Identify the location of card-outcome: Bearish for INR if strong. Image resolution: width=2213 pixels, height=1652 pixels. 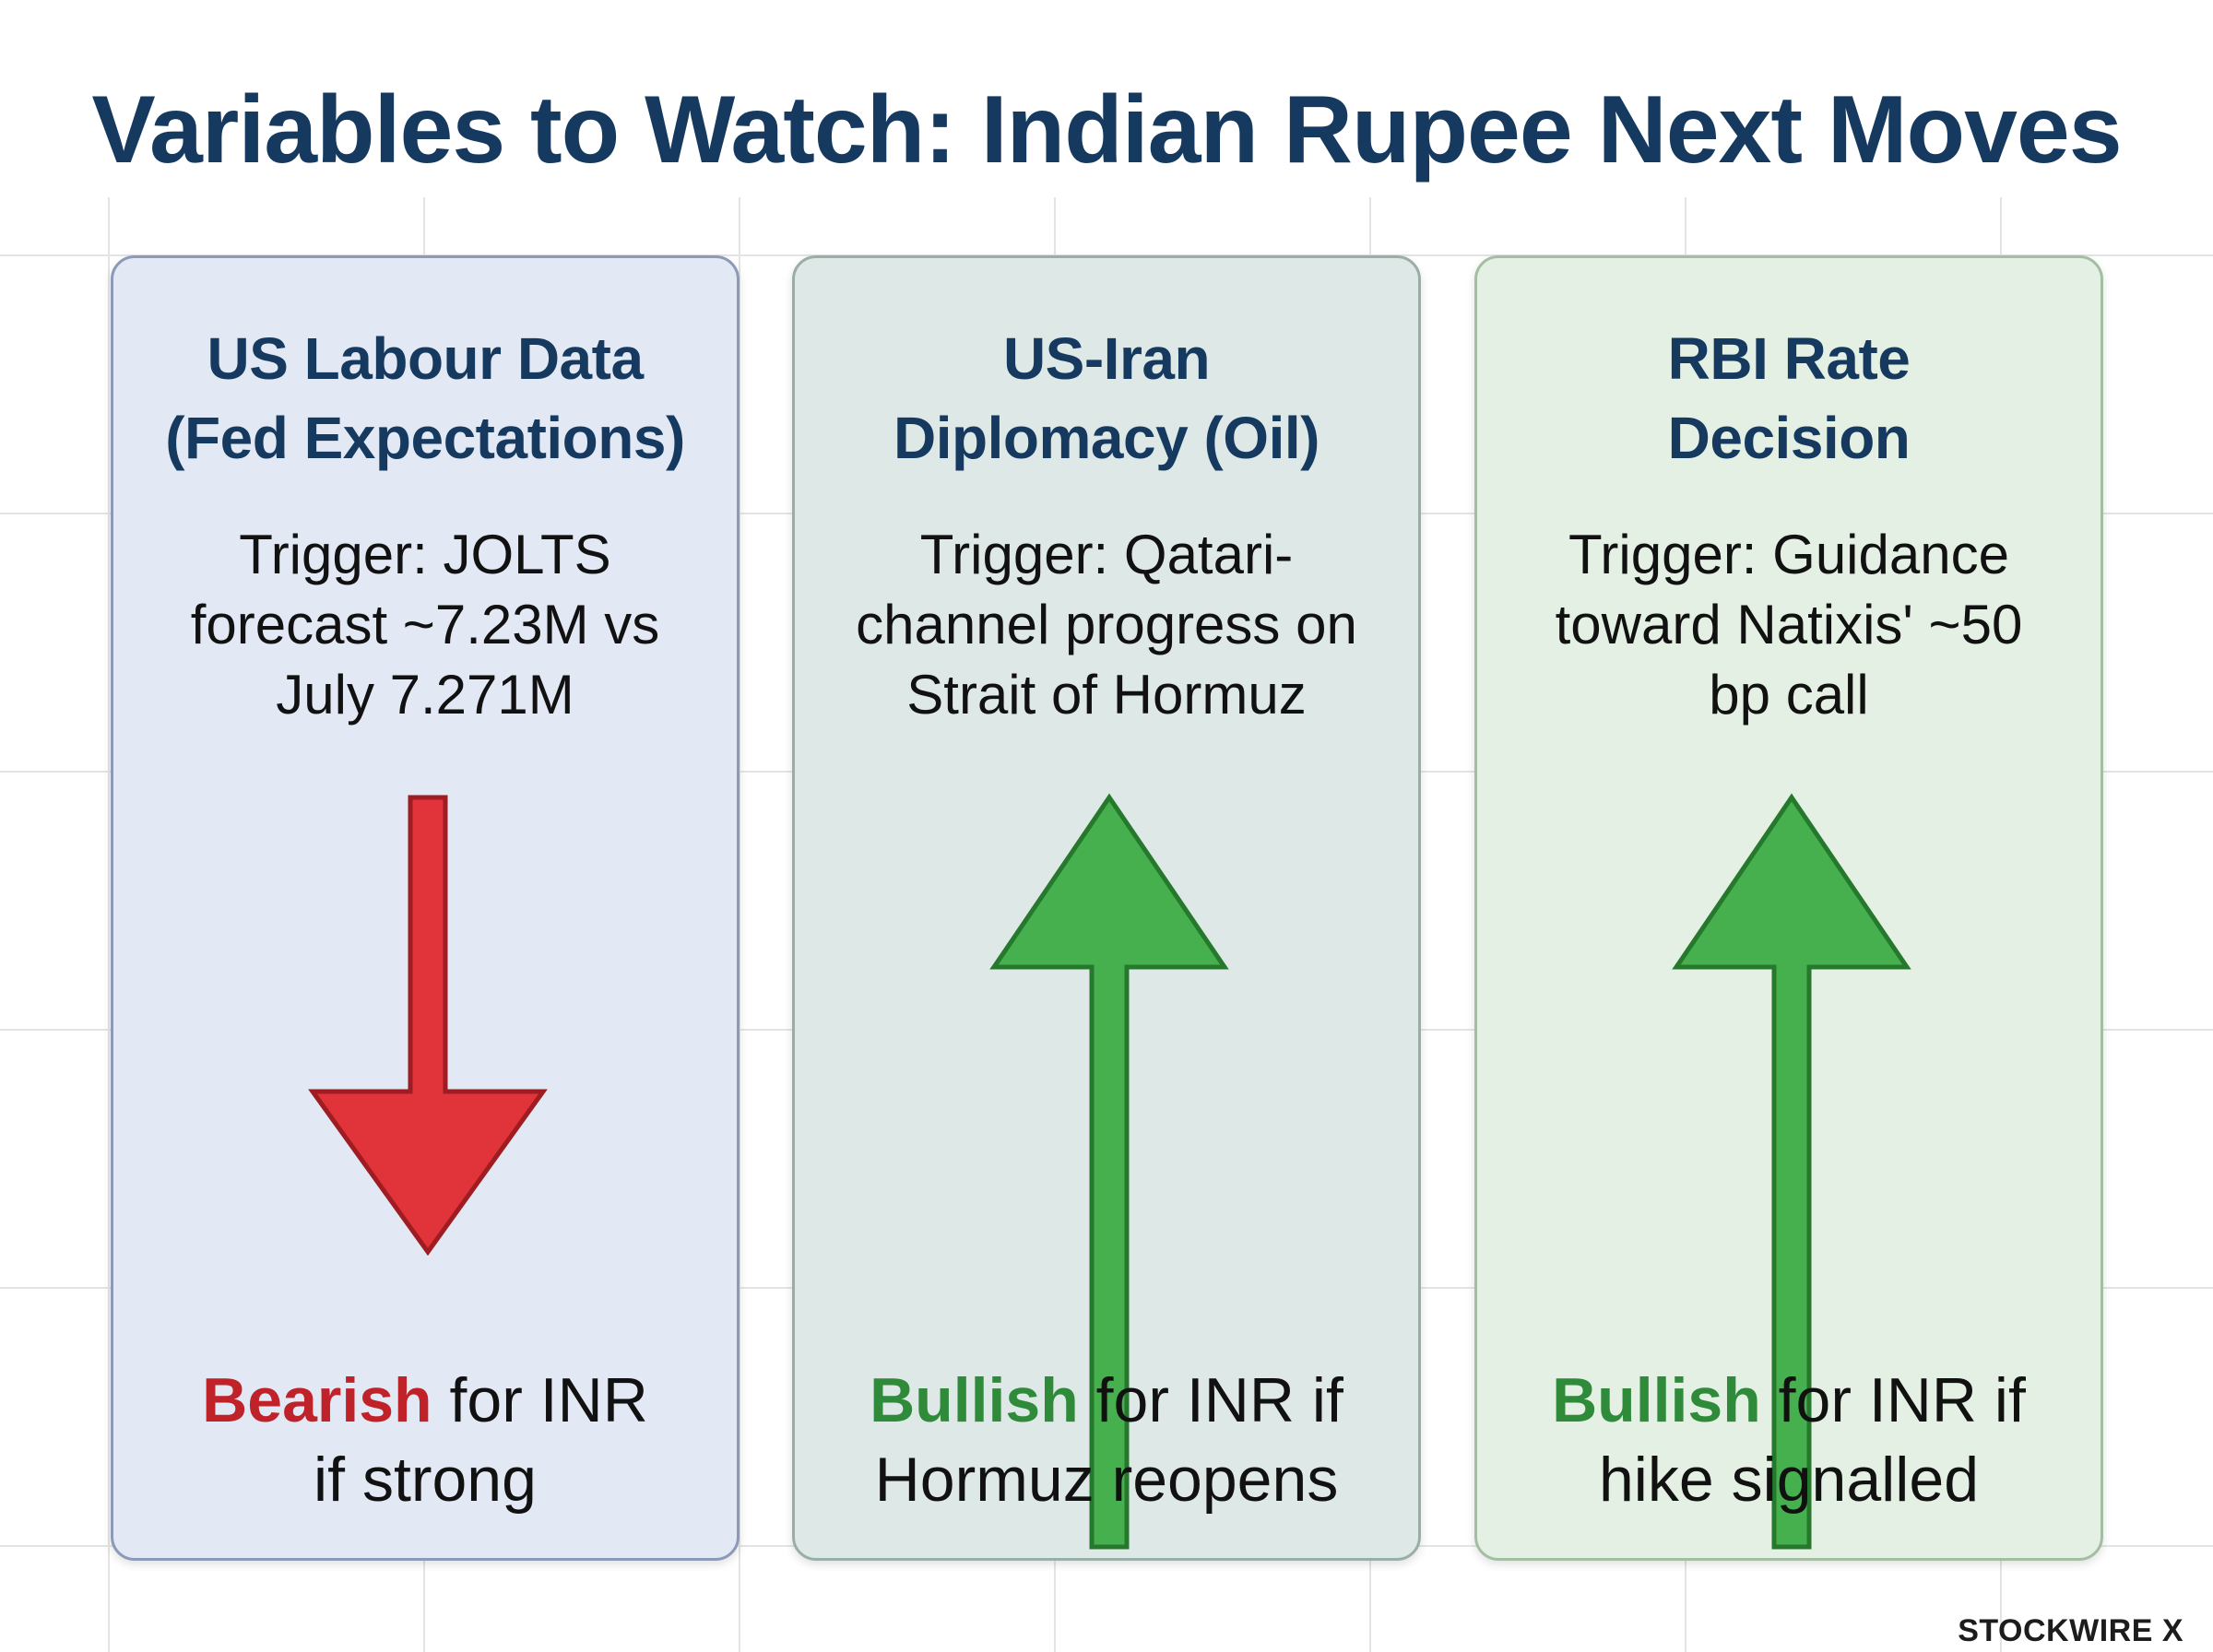
(425, 1440).